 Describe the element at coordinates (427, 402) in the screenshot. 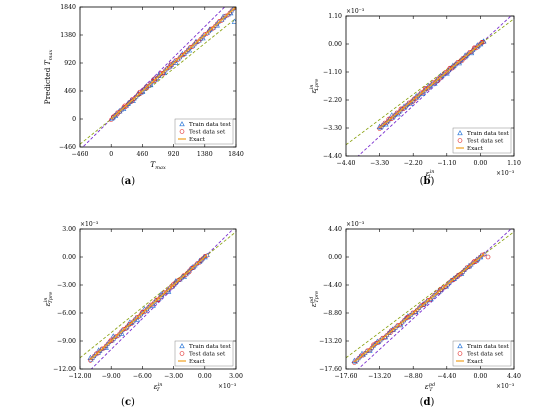

I see `panel-caption: (d)` at that location.